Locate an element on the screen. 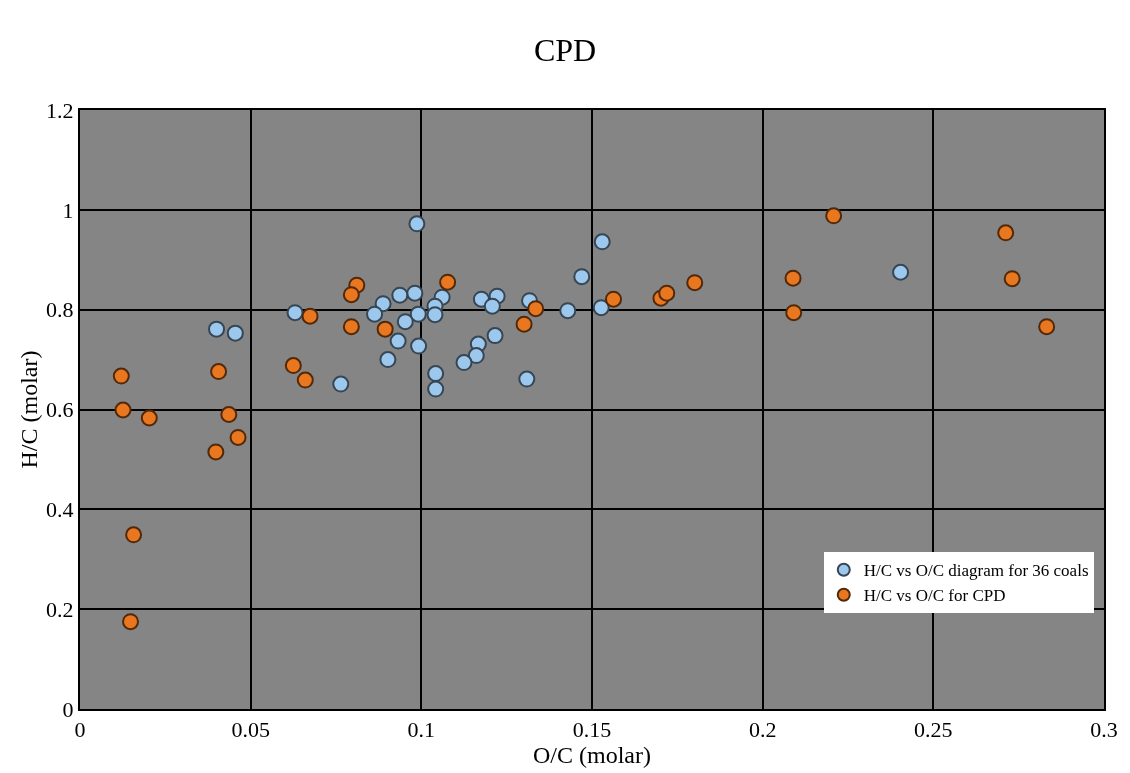 Image resolution: width=1130 pixels, height=773 pixels. y-tick-label: 0.6 is located at coordinates (60, 410).